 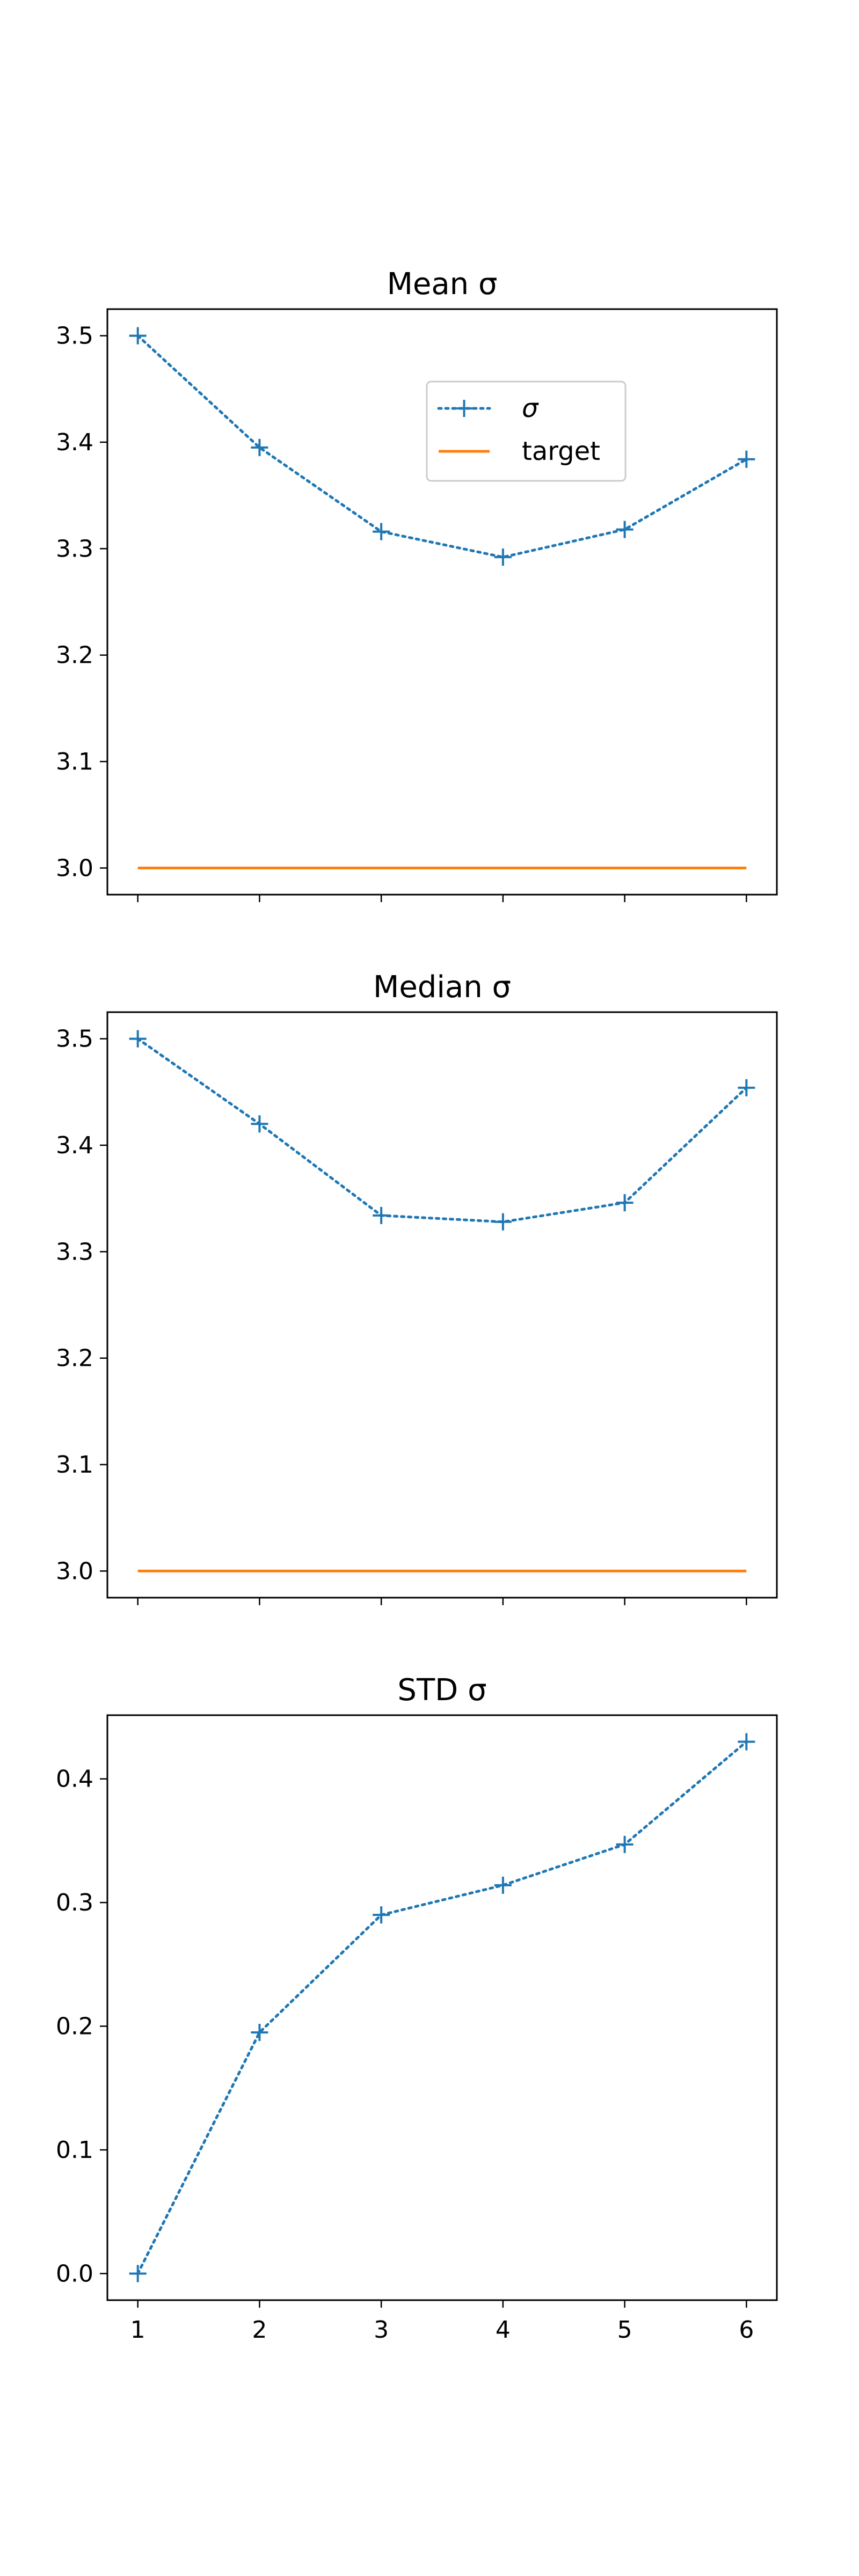 What do you see at coordinates (137, 2330) in the screenshot?
I see `x-tick-label: 1` at bounding box center [137, 2330].